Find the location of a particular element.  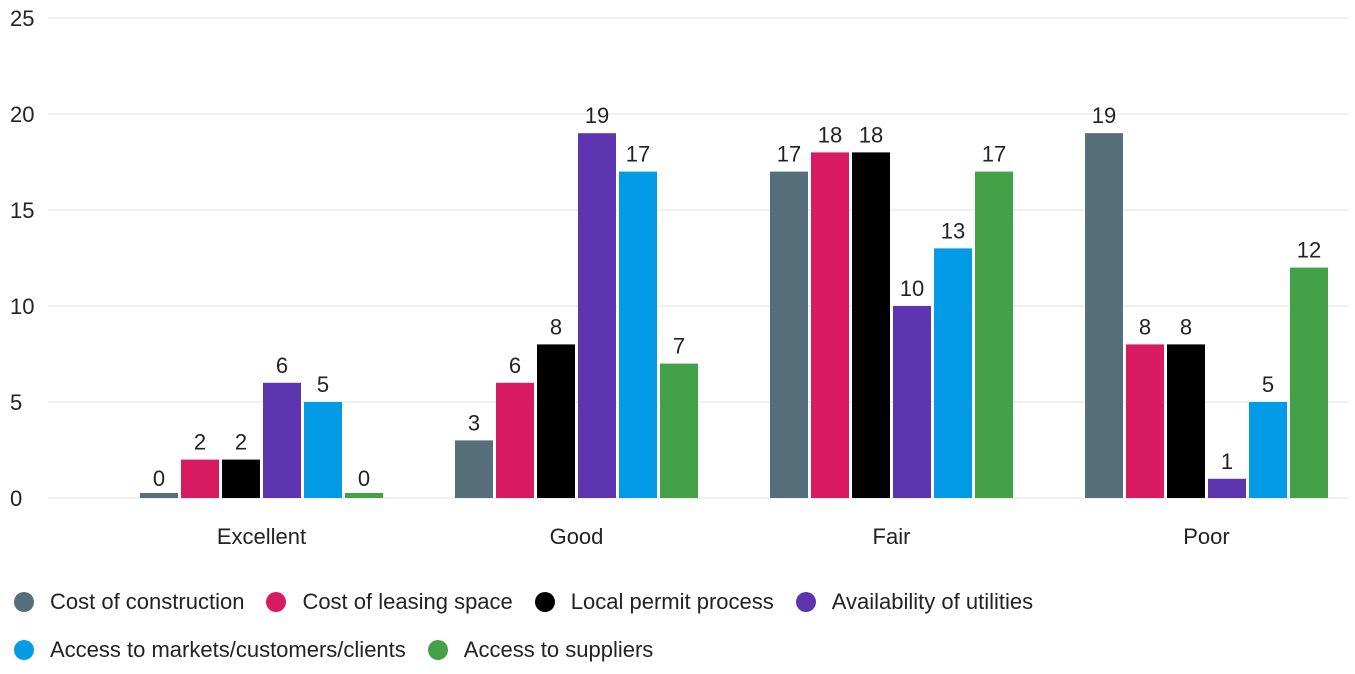

x-tick-label: Excellent is located at coordinates (261, 536).